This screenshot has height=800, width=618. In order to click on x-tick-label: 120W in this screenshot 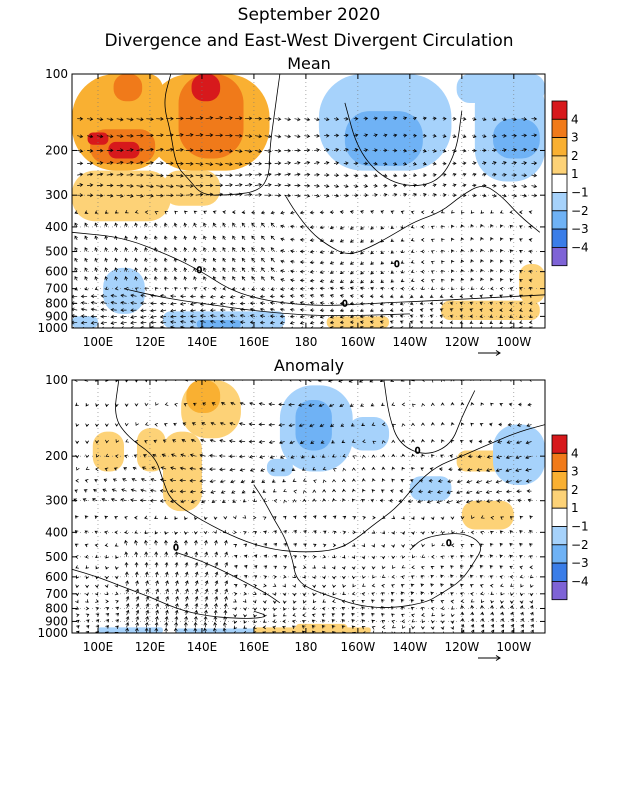, I will do `click(461, 342)`.